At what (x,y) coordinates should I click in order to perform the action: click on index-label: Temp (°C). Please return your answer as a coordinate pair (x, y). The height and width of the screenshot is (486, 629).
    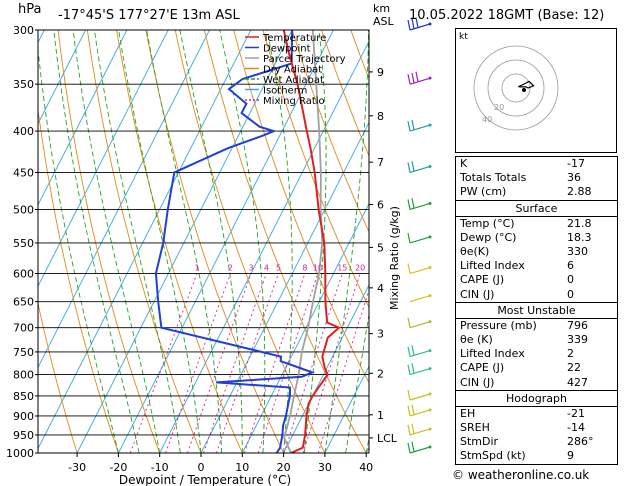
    Looking at the image, I should click on (487, 223).